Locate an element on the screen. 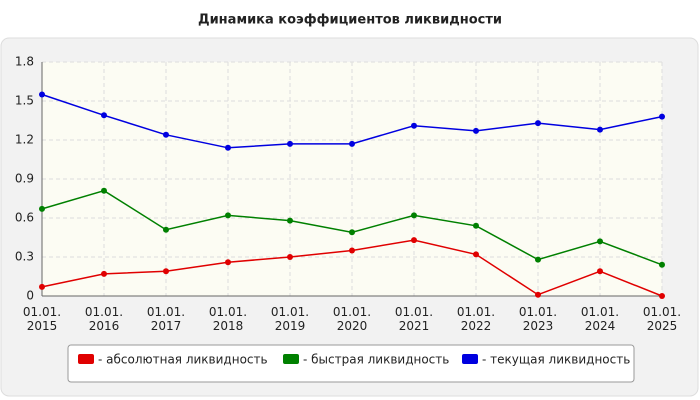 This screenshot has height=400, width=700. x-tick-label: 01.01. 2021 is located at coordinates (414, 319).